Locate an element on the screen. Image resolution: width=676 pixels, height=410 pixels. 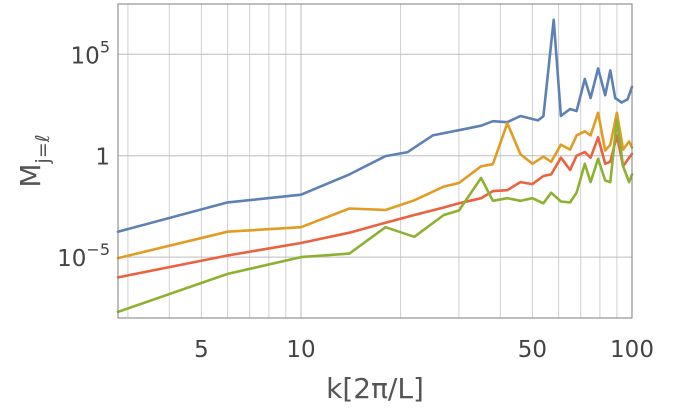
y-axis-label-sub: j=ℓ is located at coordinates (43, 149).